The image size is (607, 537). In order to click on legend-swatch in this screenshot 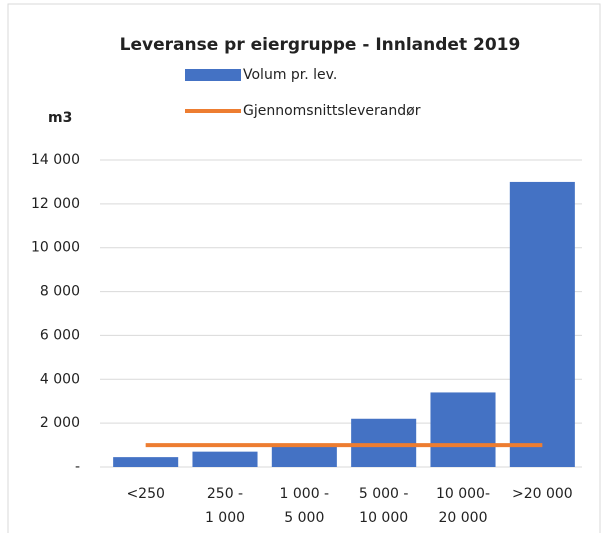, I will do `click(213, 75)`.